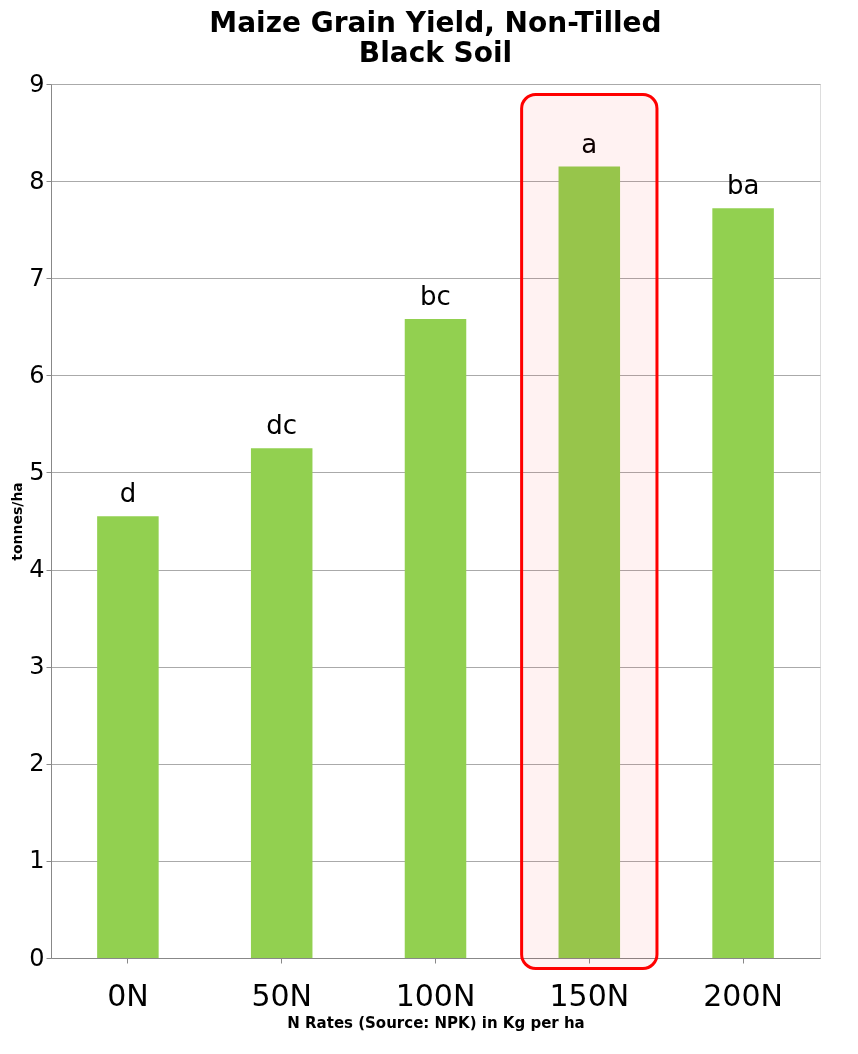  I want to click on y-tick-label: 1, so click(37, 860).